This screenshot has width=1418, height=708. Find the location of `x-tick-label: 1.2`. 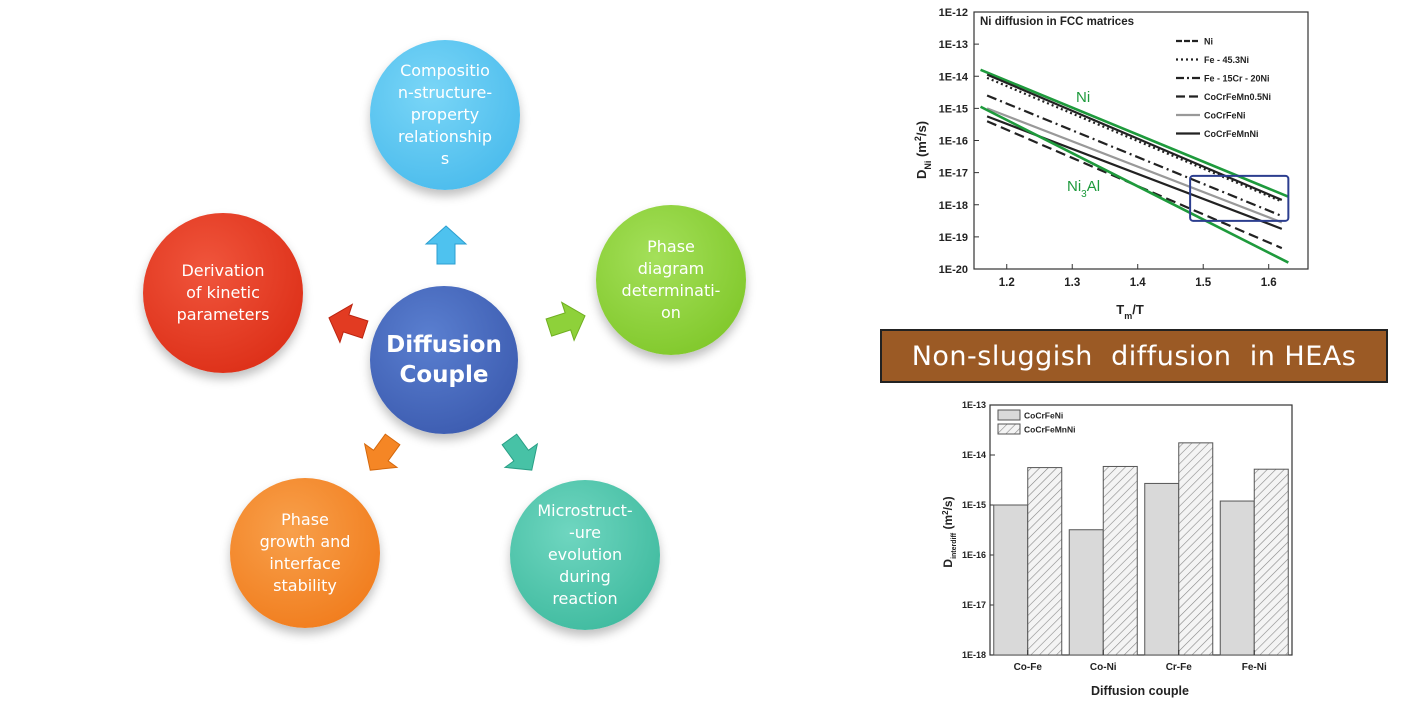

x-tick-label: 1.2 is located at coordinates (1007, 283).